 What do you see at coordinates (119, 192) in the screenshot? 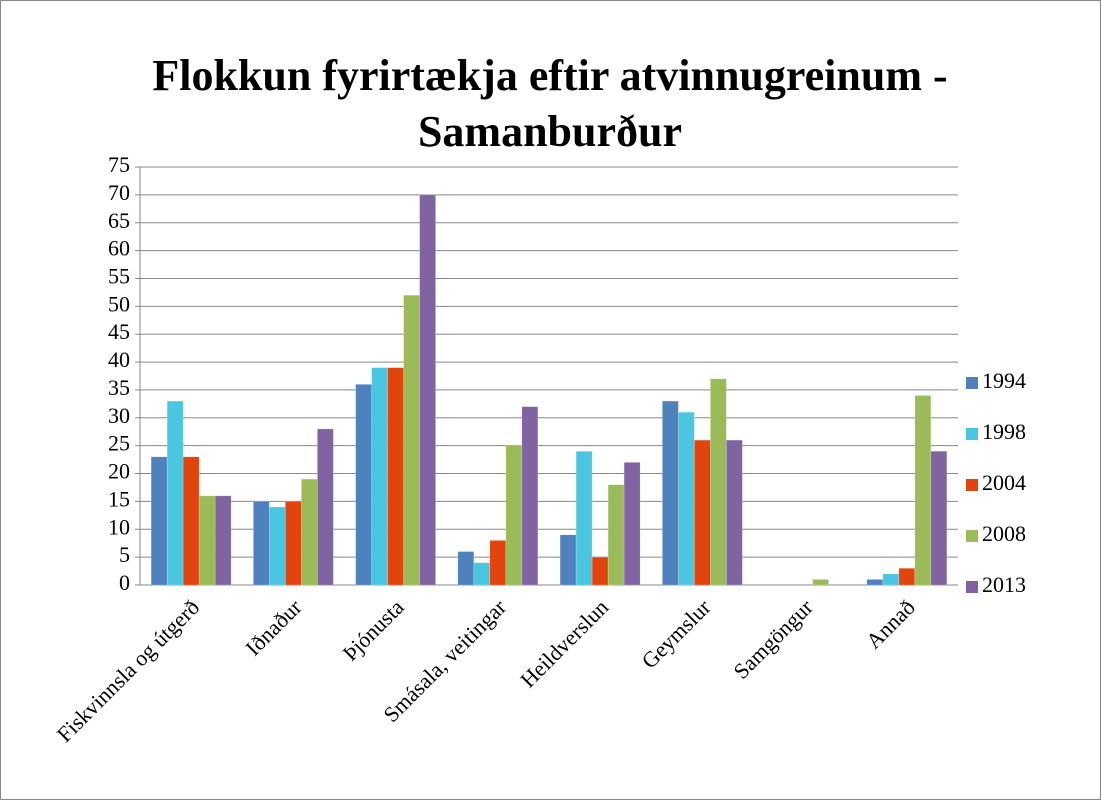
I see `y-tick-label: 70` at bounding box center [119, 192].